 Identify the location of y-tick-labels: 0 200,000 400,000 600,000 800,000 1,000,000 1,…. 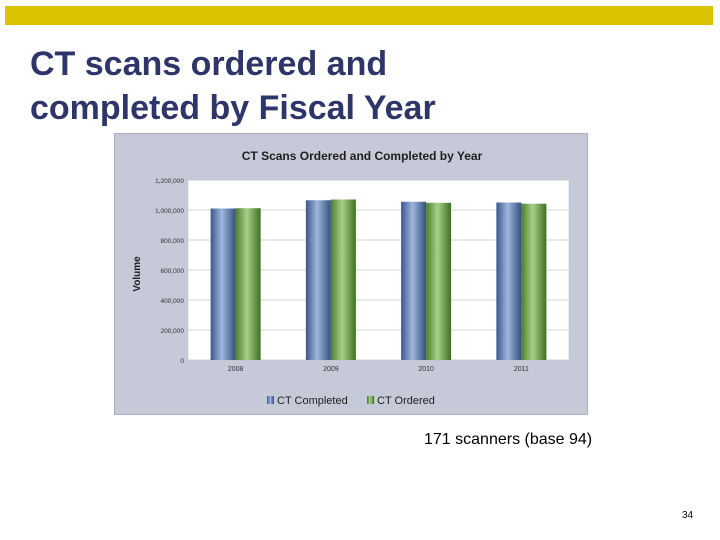
(169, 271).